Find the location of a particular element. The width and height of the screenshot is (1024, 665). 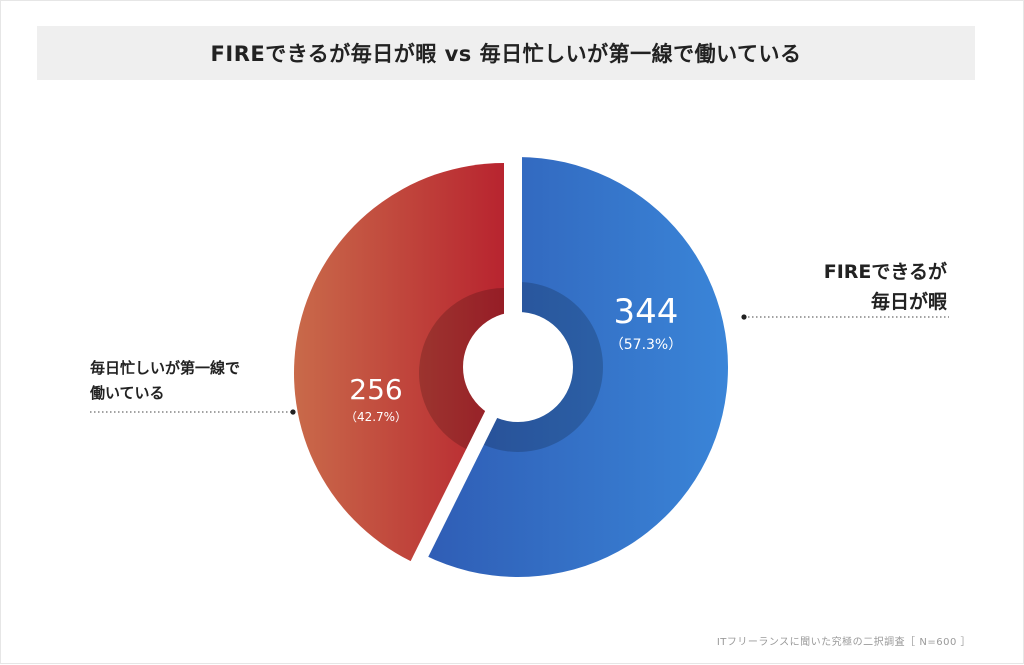

slice-label-busy-line-2: 働いている is located at coordinates (127, 393).